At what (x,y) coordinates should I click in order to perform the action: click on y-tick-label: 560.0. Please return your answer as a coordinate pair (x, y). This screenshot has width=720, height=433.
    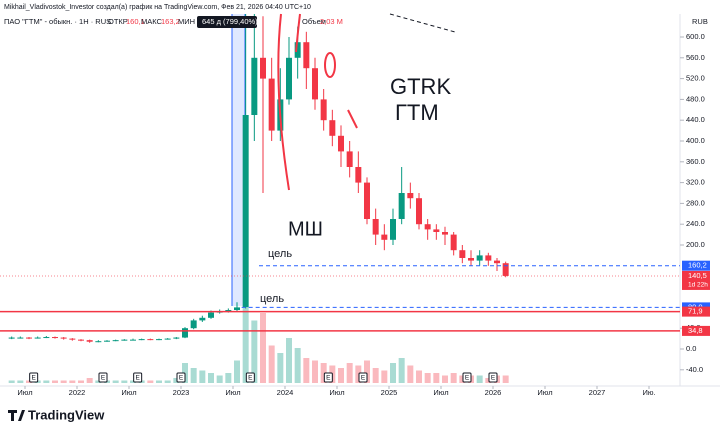
    Looking at the image, I should click on (695, 57).